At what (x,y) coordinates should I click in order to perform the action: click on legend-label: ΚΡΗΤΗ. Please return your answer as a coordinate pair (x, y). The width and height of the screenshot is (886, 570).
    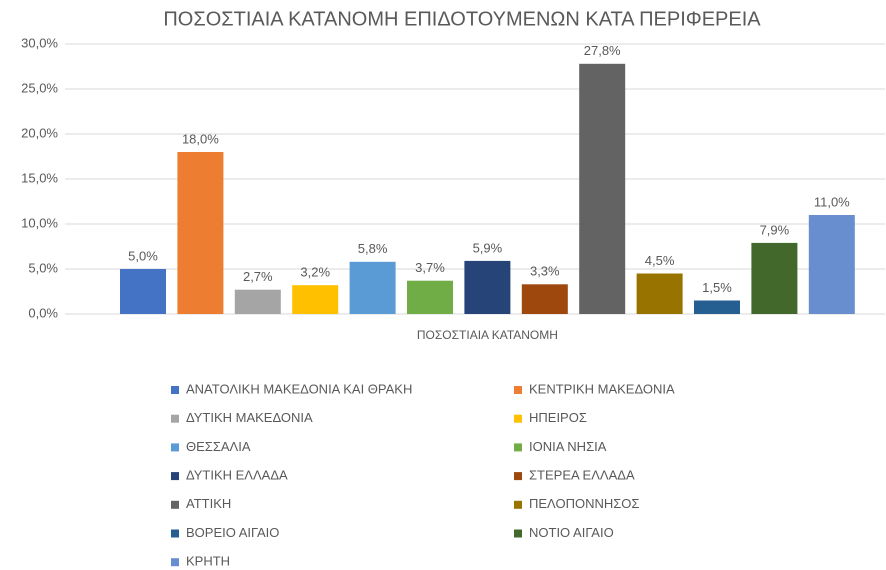
    Looking at the image, I should click on (208, 561).